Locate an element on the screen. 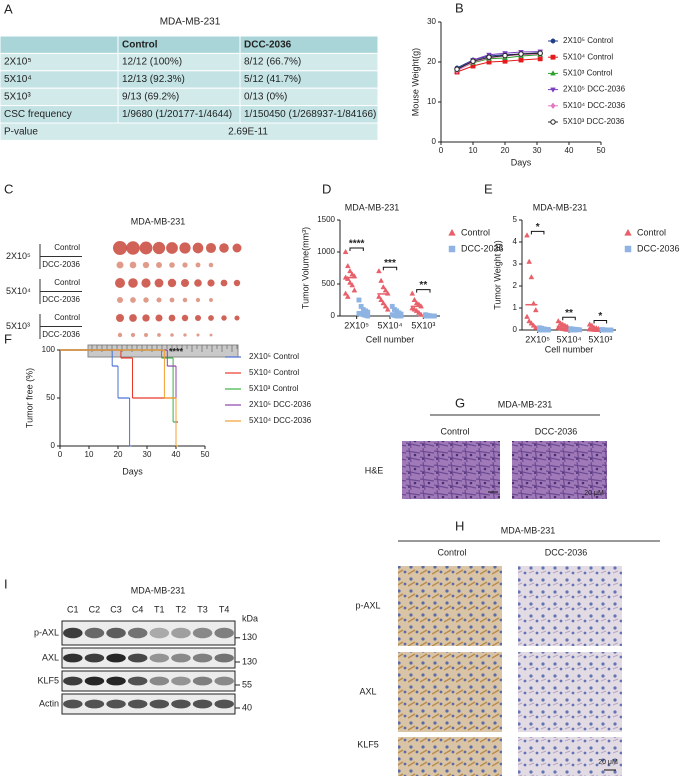 Image resolution: width=685 pixels, height=781 pixels. panel-label: H is located at coordinates (459, 525).